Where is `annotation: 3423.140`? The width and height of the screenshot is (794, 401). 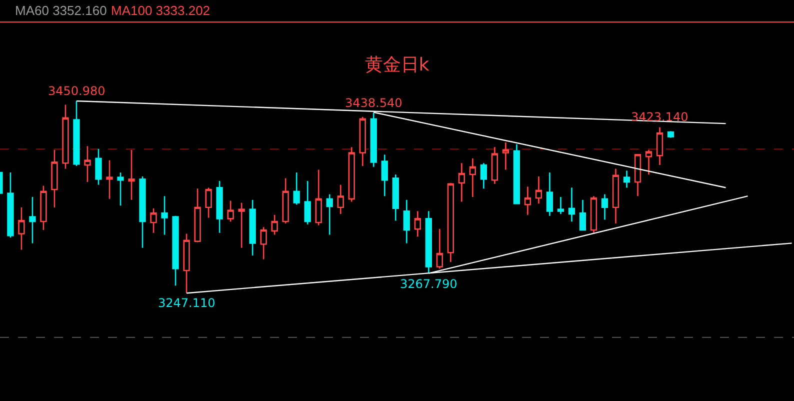 annotation: 3423.140 is located at coordinates (659, 117).